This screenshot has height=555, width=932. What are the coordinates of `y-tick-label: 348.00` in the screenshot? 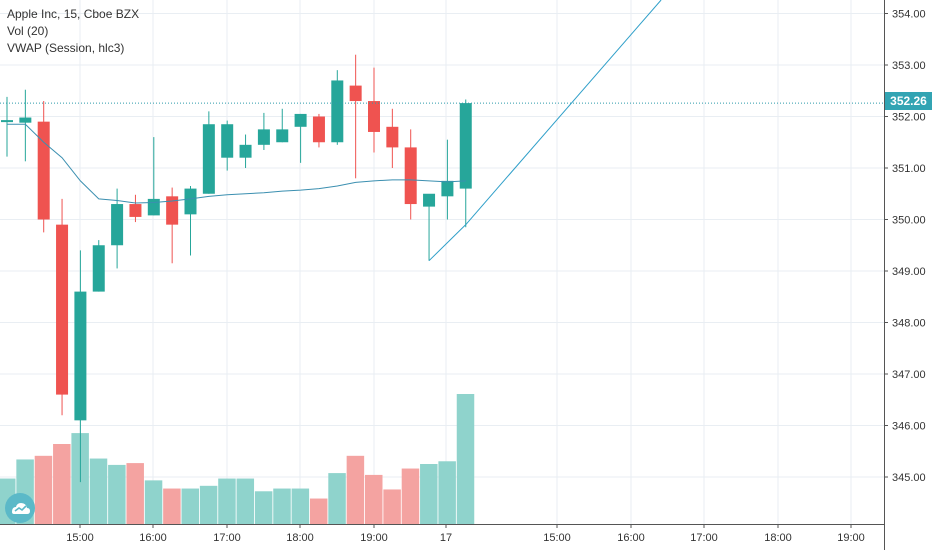 It's located at (909, 324).